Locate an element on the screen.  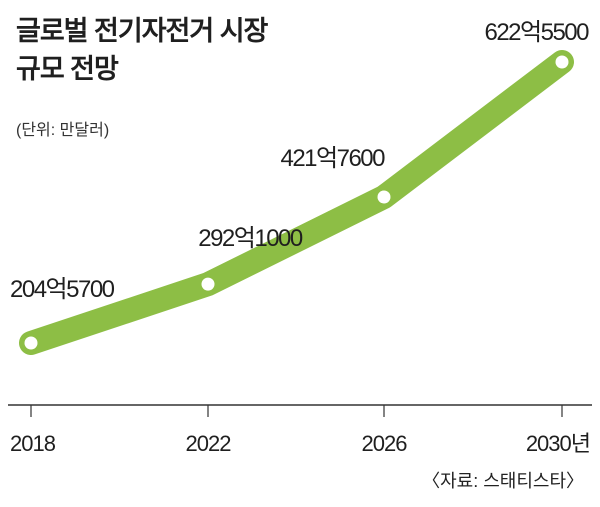
x-axis: 2018 2022 2026 2030년 is located at coordinates (300, 430).